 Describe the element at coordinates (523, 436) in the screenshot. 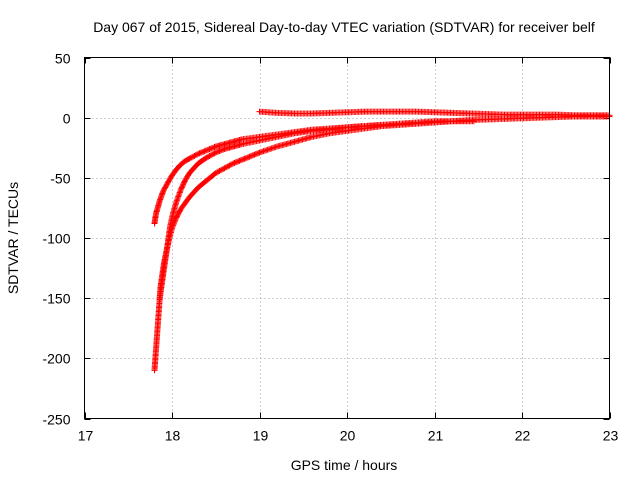

I see `x-tick-label: 22` at that location.